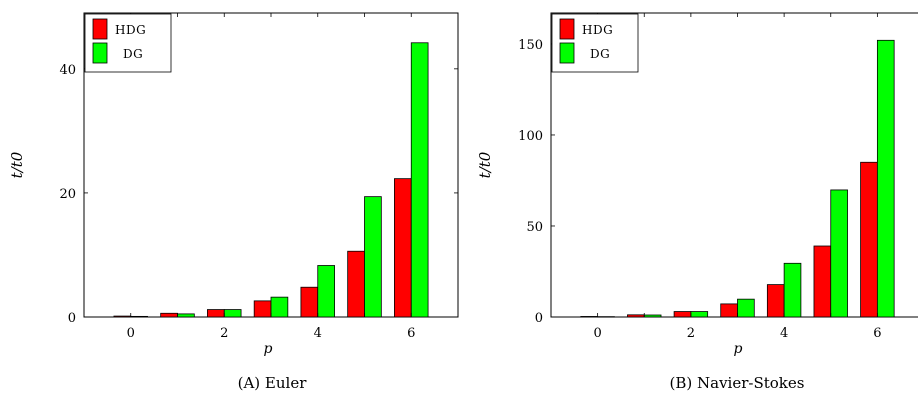 This screenshot has height=403, width=918. I want to click on y-tick-label: 50, so click(534, 227).